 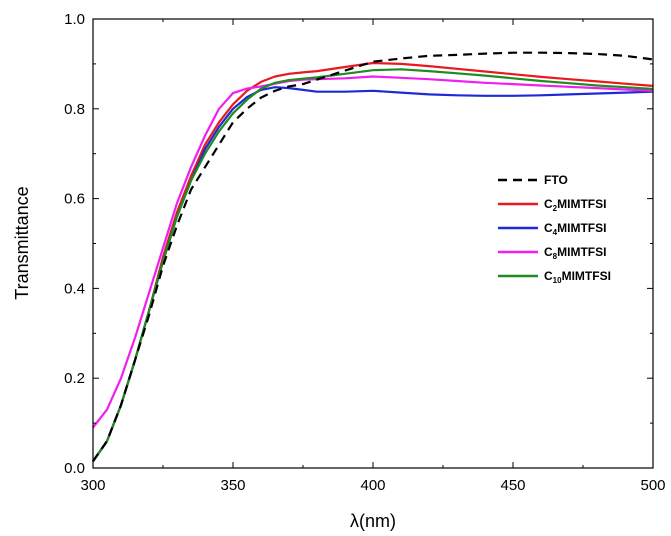 What do you see at coordinates (232, 485) in the screenshot?
I see `x-tick-label: 350` at bounding box center [232, 485].